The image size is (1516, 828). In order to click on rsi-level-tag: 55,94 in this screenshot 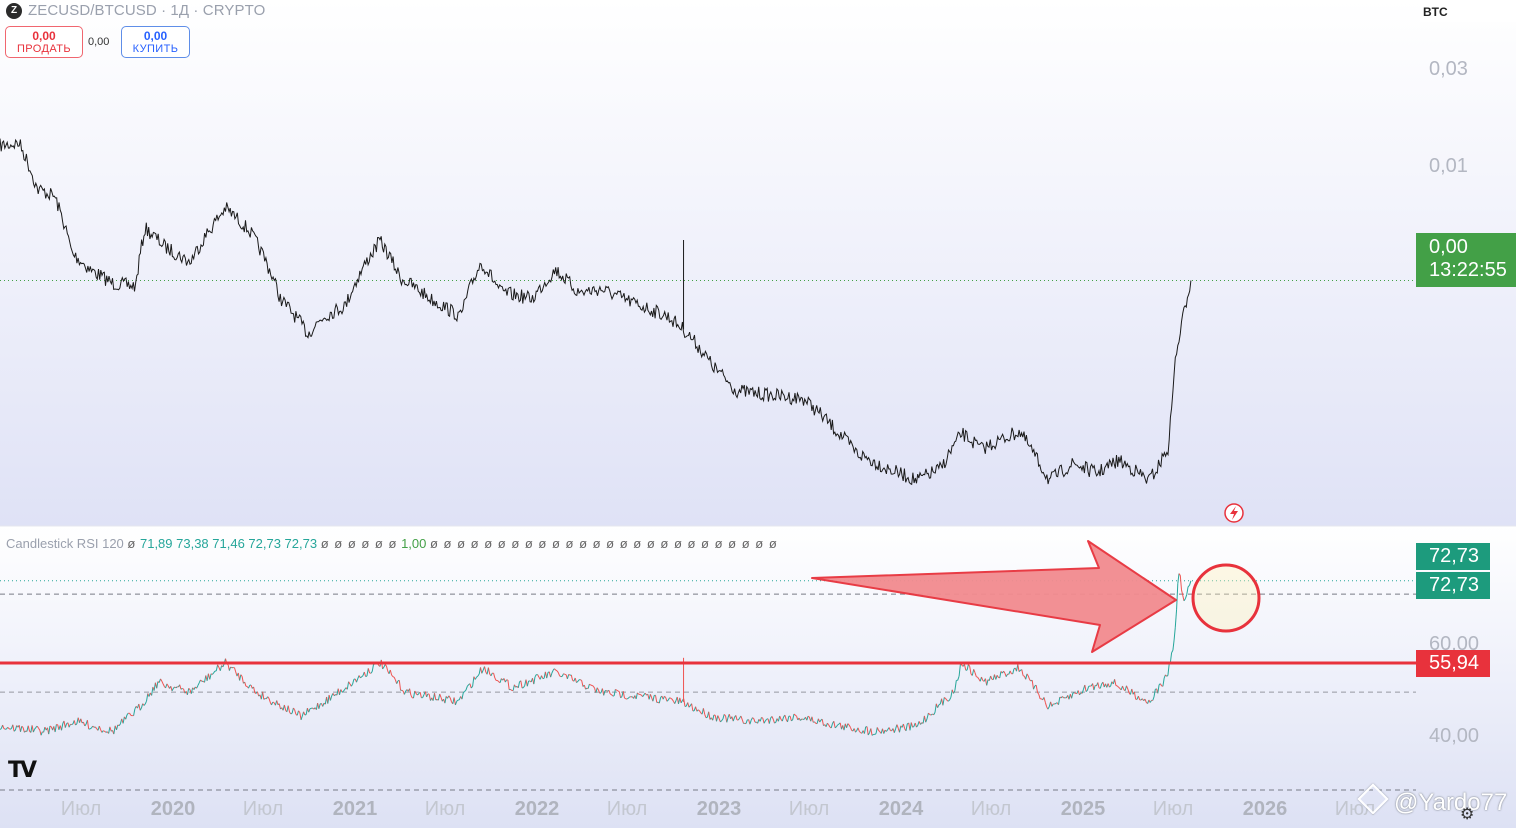, I will do `click(1453, 663)`.